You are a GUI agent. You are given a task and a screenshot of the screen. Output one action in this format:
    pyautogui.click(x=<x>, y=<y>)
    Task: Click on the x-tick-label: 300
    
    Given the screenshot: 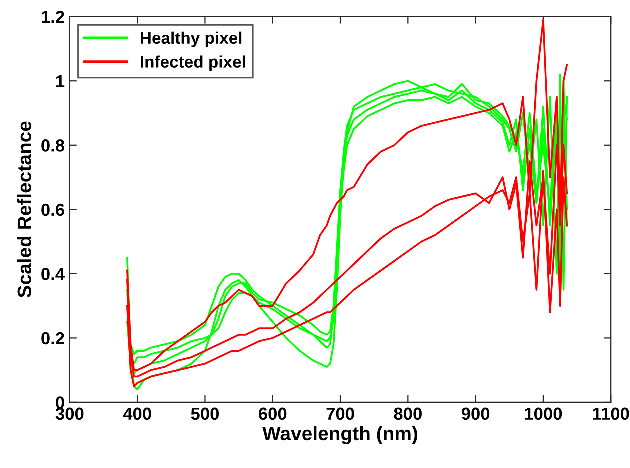 What is the action you would take?
    pyautogui.click(x=70, y=414)
    